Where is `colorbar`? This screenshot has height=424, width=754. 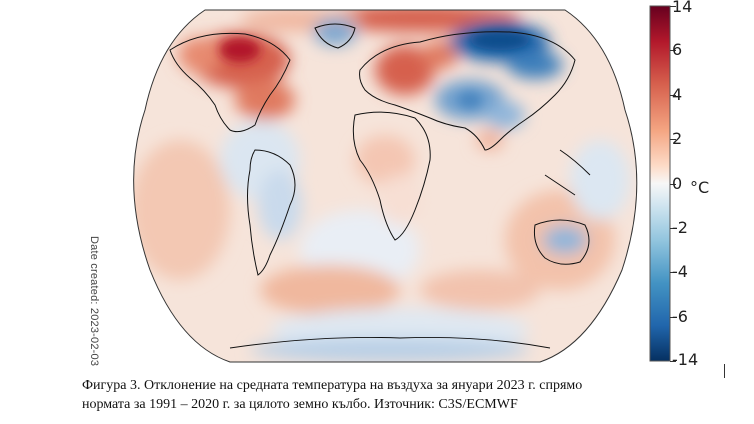
colorbar is located at coordinates (660, 183).